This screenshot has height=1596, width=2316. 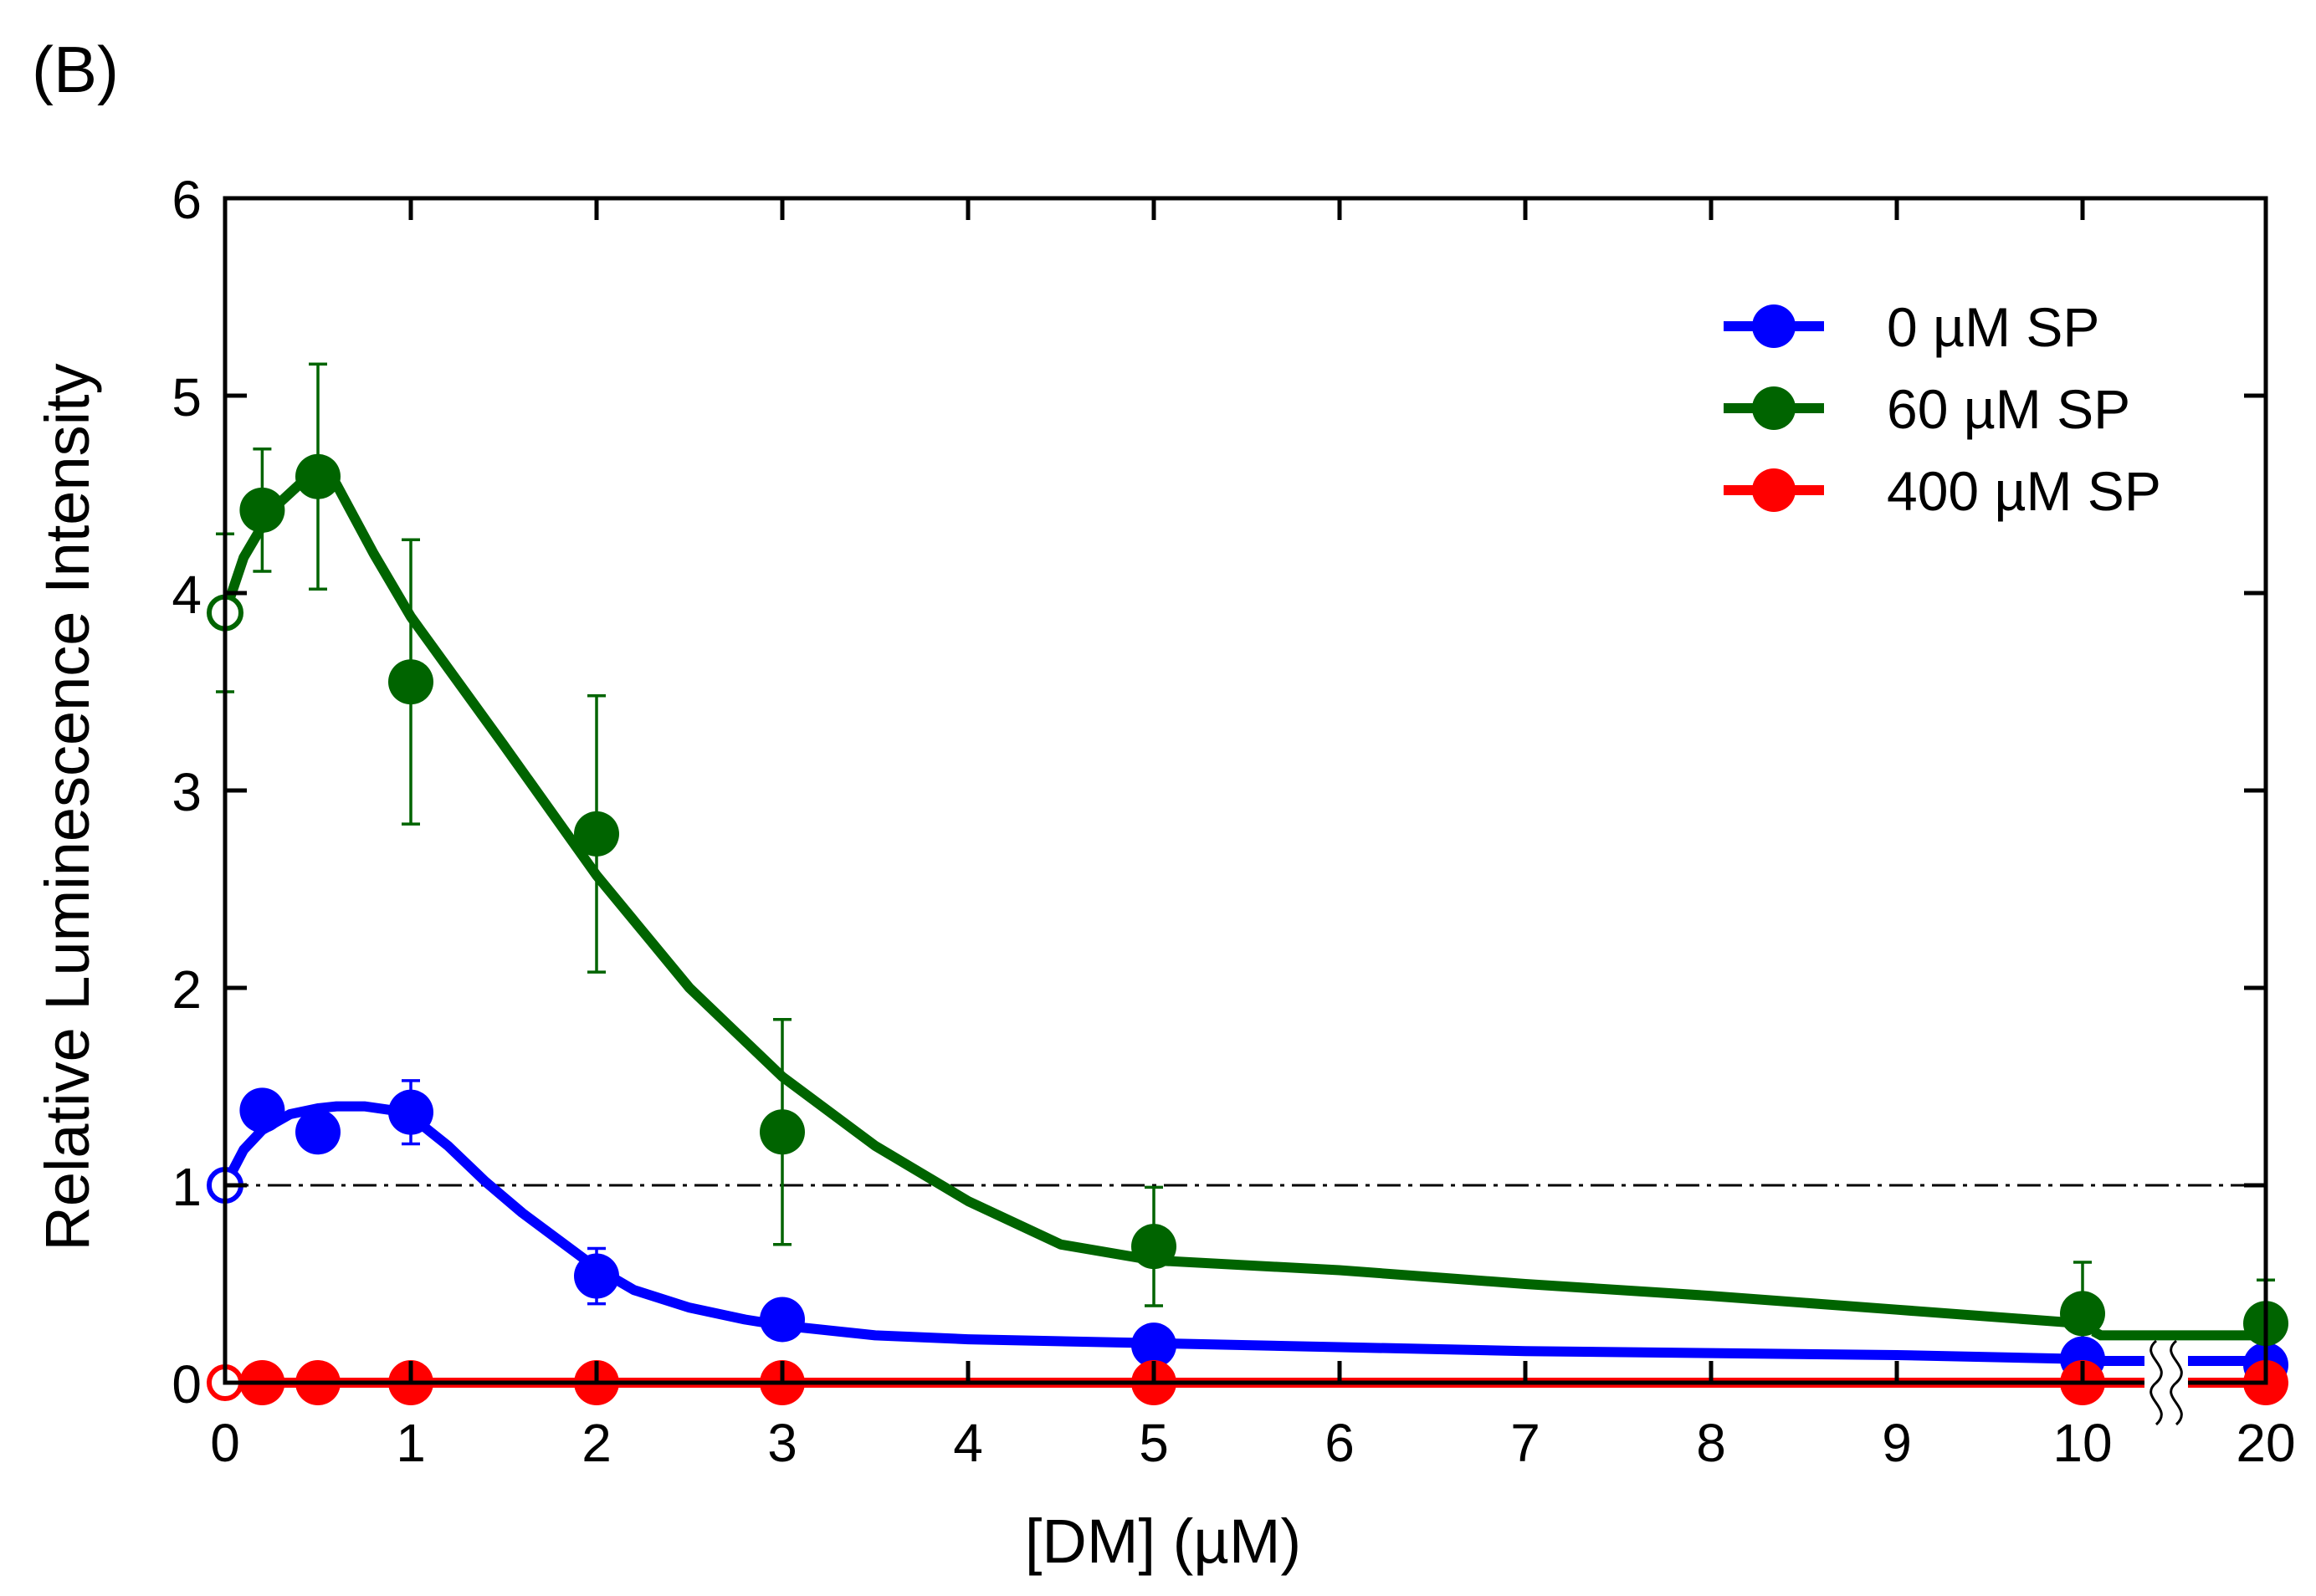 I want to click on legend-label-0: 0 µM SP, so click(x=1993, y=327).